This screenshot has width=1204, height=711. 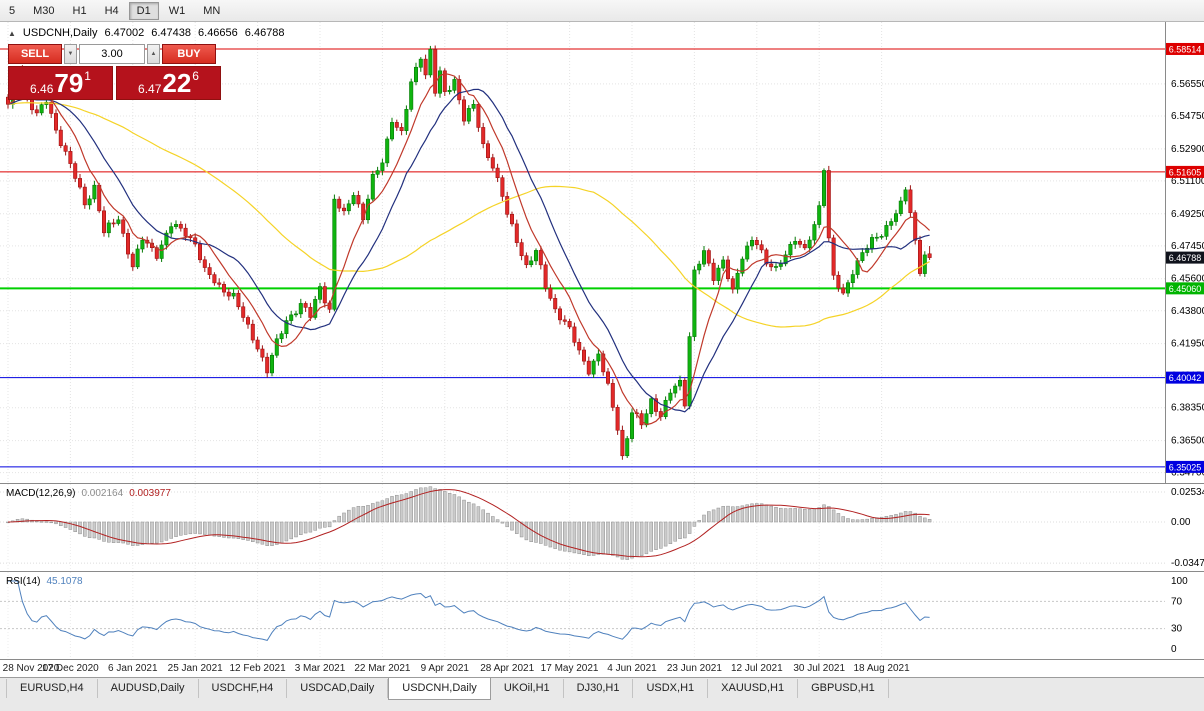 I want to click on date-axis-label: 30 Jul 2021, so click(x=819, y=668).